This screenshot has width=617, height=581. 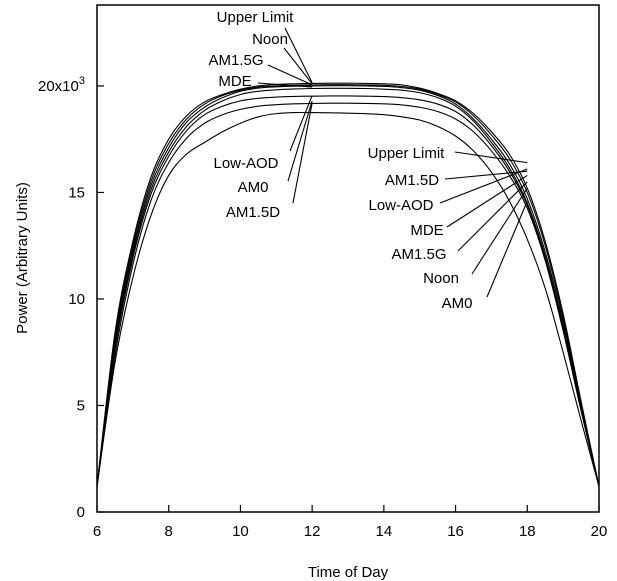 I want to click on x-tick-label: 12, so click(x=312, y=531).